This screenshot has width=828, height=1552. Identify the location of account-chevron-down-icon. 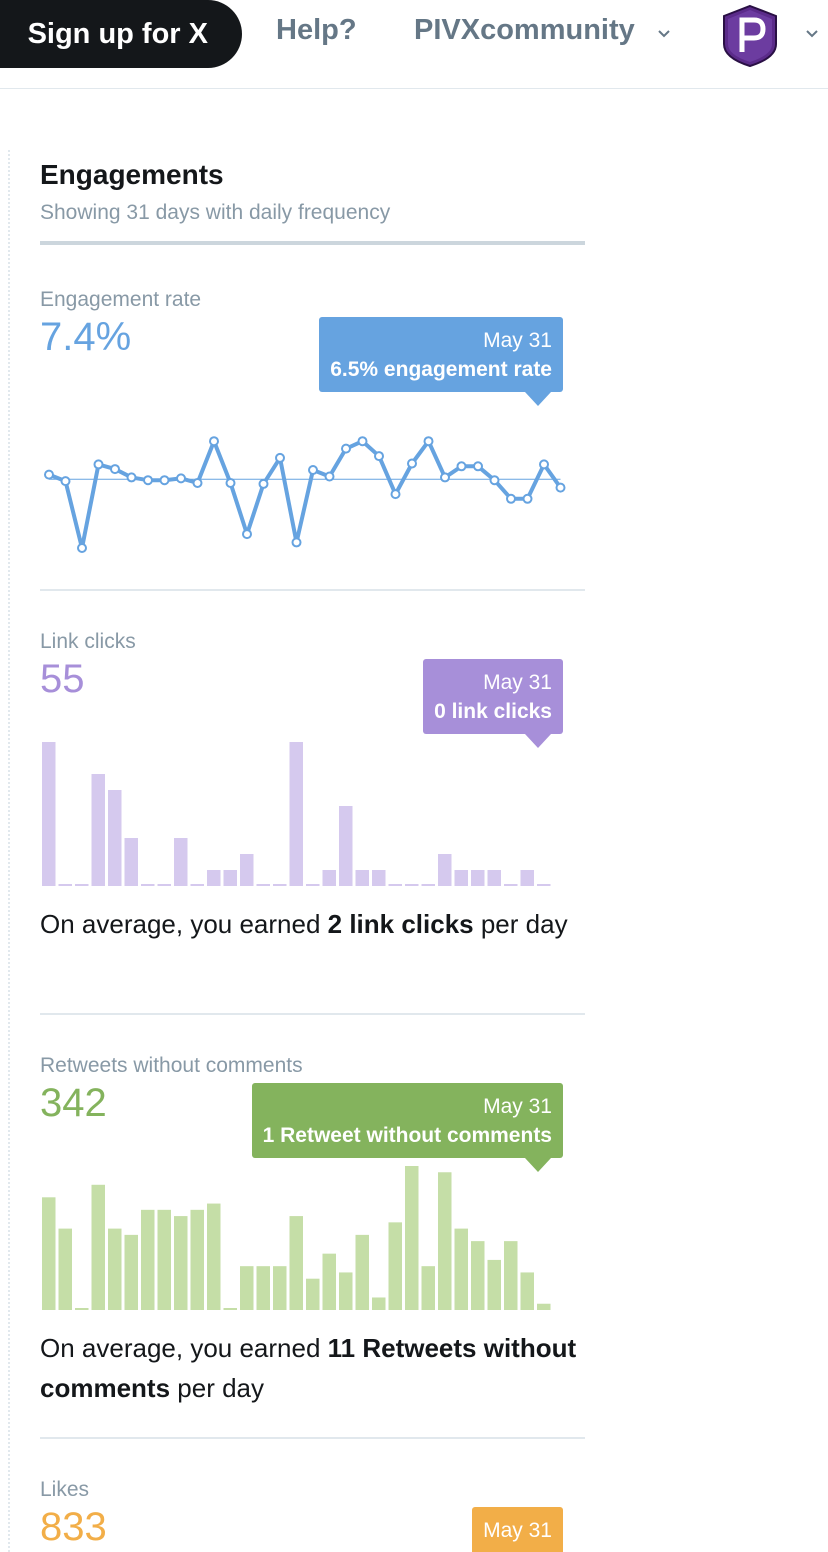
(664, 34).